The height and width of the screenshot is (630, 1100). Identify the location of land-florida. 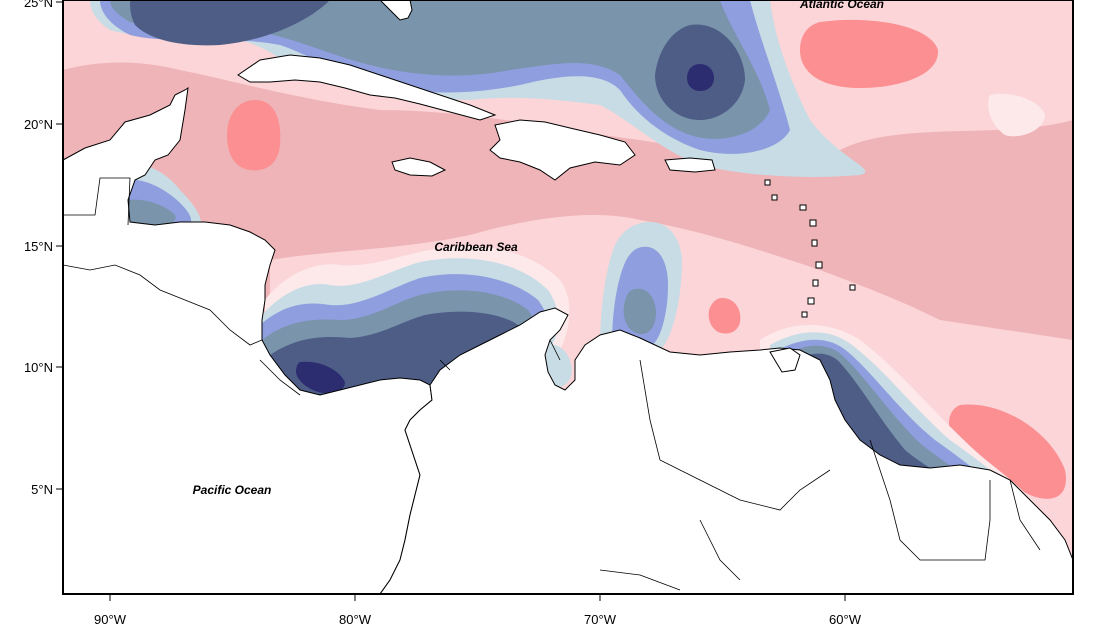
(396, 10).